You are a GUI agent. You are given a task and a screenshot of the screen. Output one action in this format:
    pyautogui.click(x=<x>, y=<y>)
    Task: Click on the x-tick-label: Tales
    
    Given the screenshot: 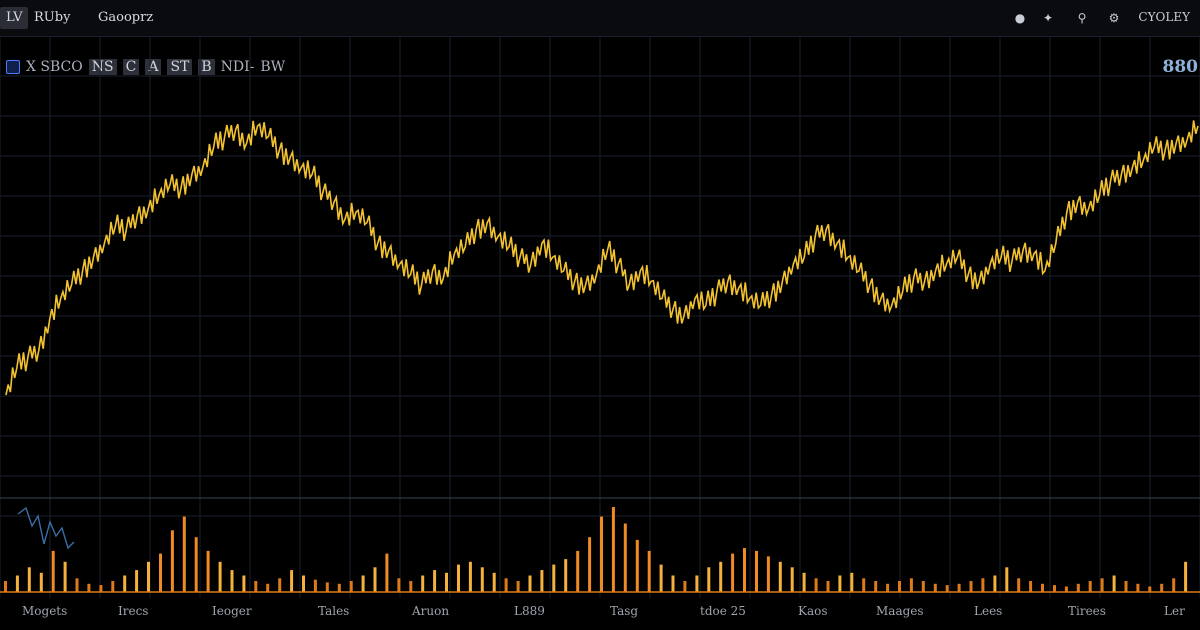 What is the action you would take?
    pyautogui.click(x=334, y=611)
    